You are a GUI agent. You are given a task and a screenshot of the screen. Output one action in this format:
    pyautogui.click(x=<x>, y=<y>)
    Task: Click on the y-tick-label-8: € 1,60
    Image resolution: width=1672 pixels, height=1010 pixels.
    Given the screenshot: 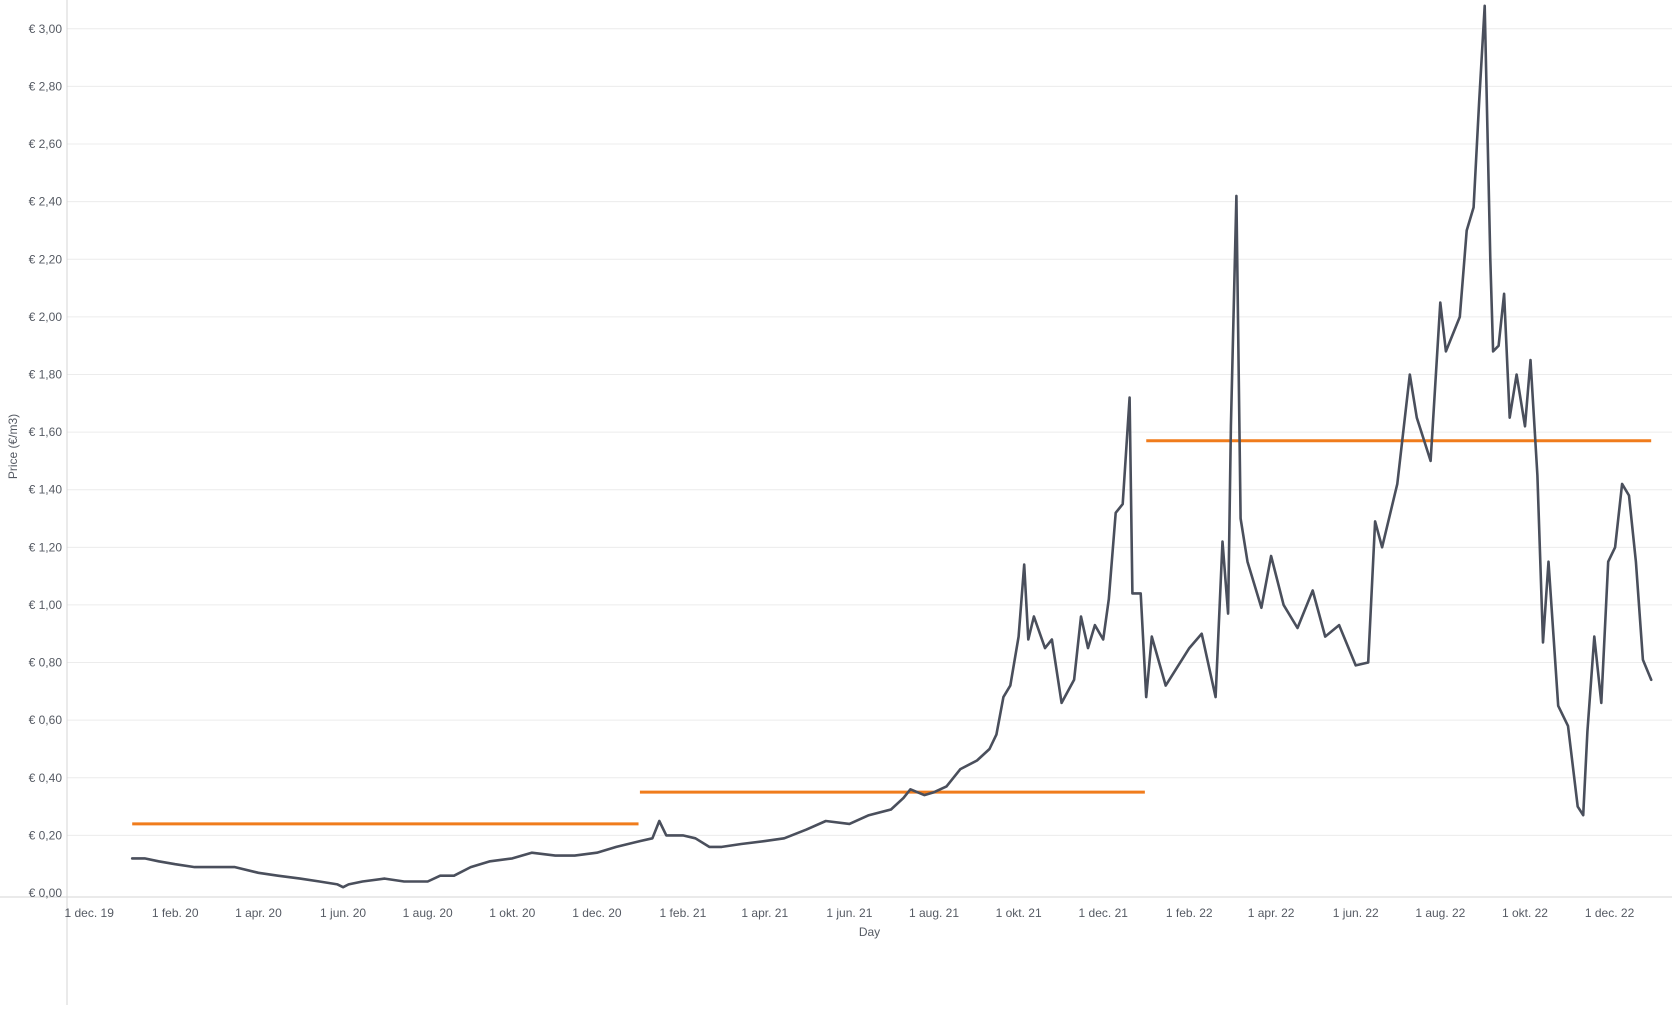 What is the action you would take?
    pyautogui.click(x=46, y=432)
    